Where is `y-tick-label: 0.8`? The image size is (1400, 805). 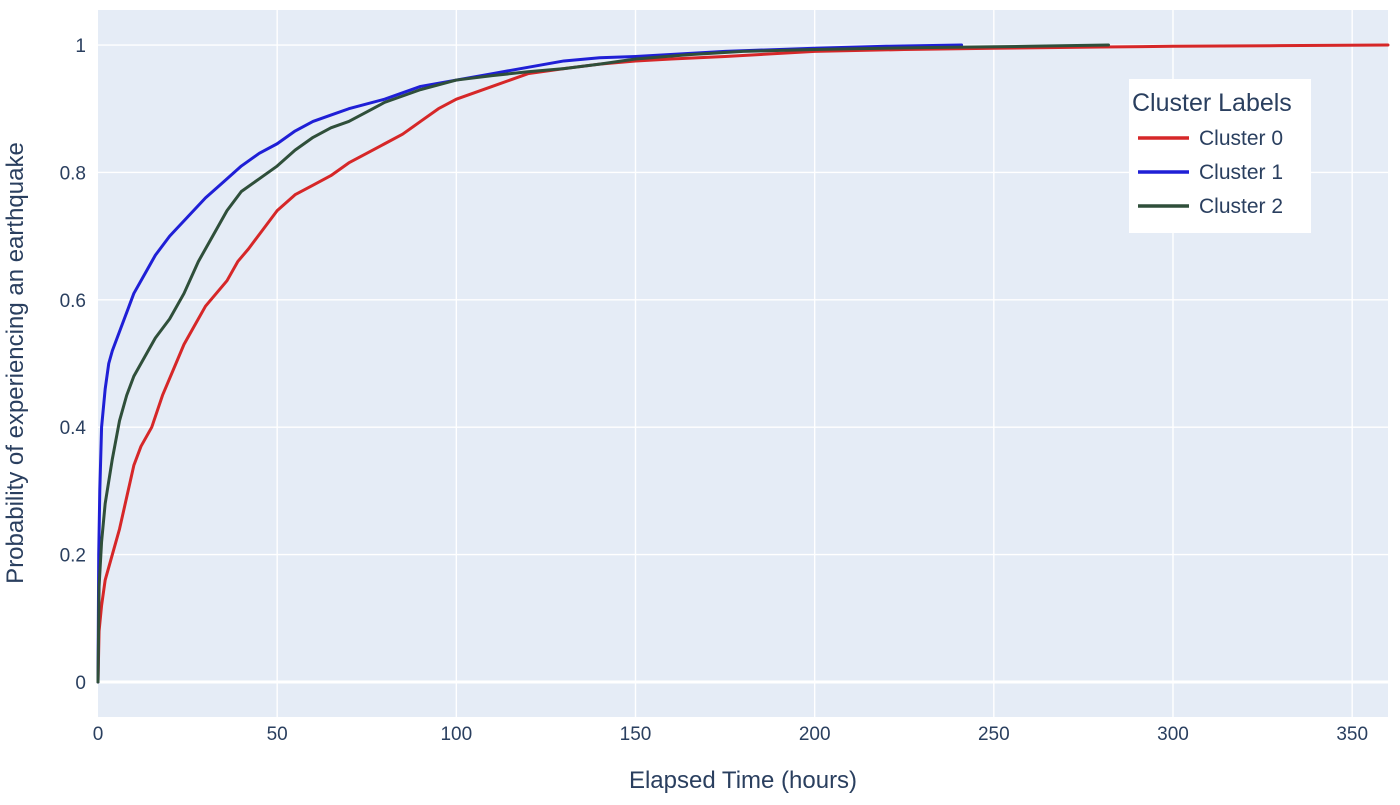
y-tick-label: 0.8 is located at coordinates (73, 173).